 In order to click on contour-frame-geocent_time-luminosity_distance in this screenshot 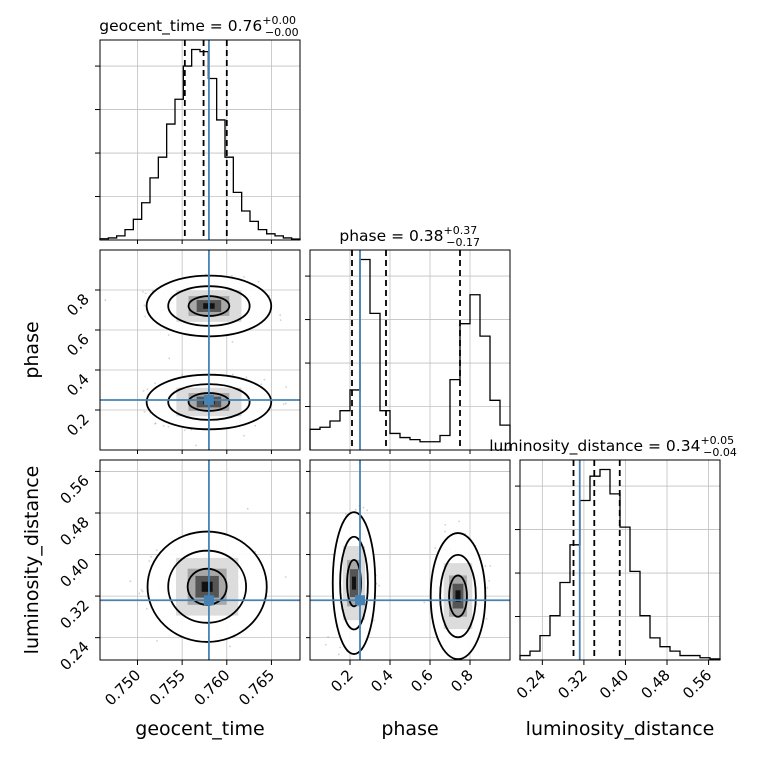, I will do `click(200, 560)`.